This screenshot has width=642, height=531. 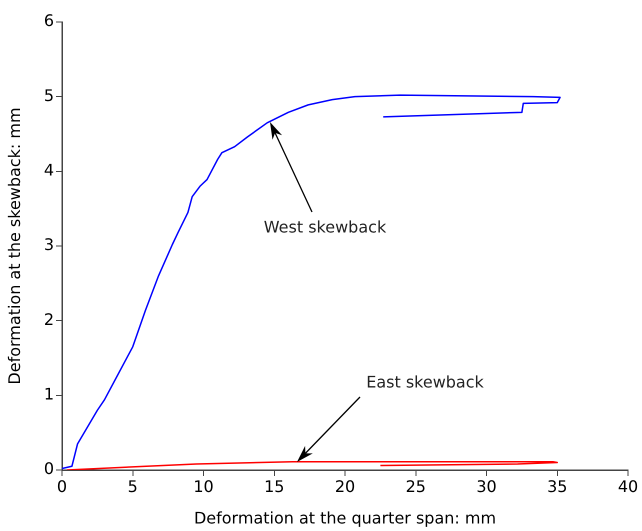 What do you see at coordinates (133, 486) in the screenshot?
I see `x-tick-label: 5` at bounding box center [133, 486].